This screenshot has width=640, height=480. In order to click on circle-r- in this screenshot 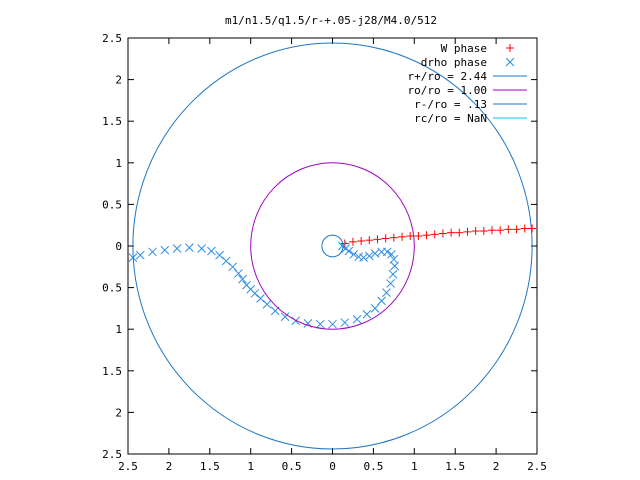, I will do `click(332, 246)`.